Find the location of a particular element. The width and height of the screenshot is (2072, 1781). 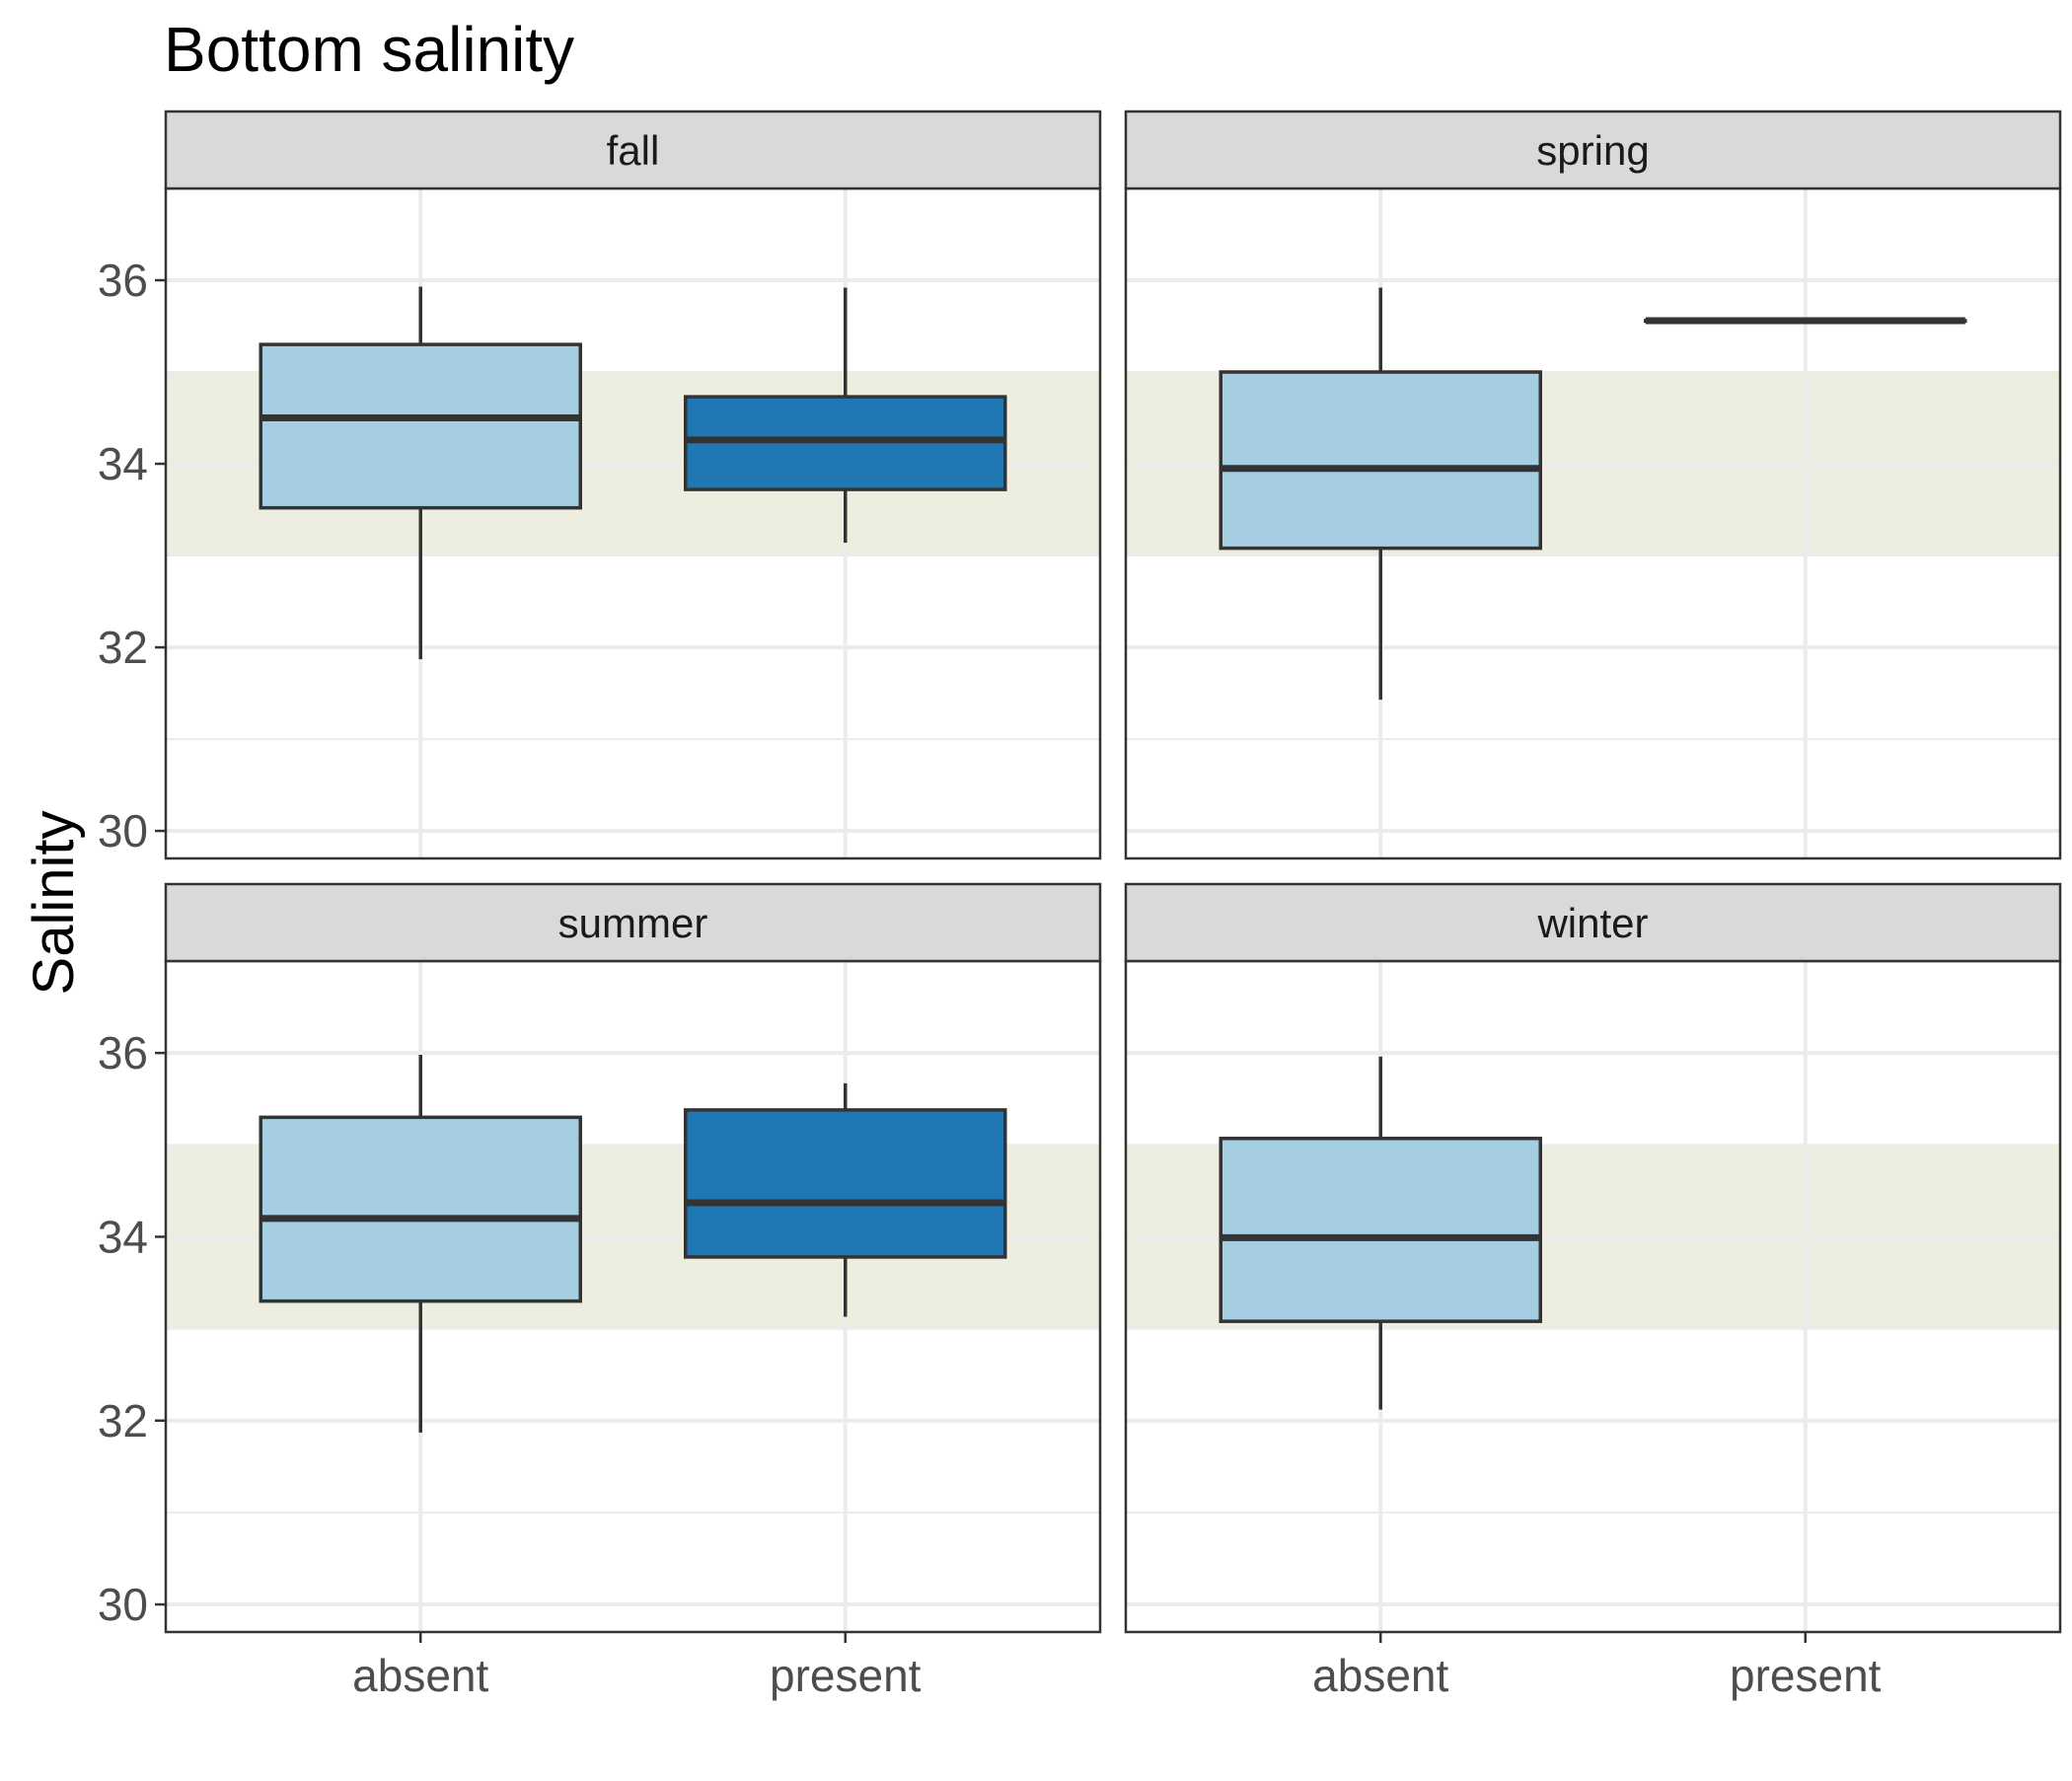

boxplot-fall-absent is located at coordinates (420, 473).